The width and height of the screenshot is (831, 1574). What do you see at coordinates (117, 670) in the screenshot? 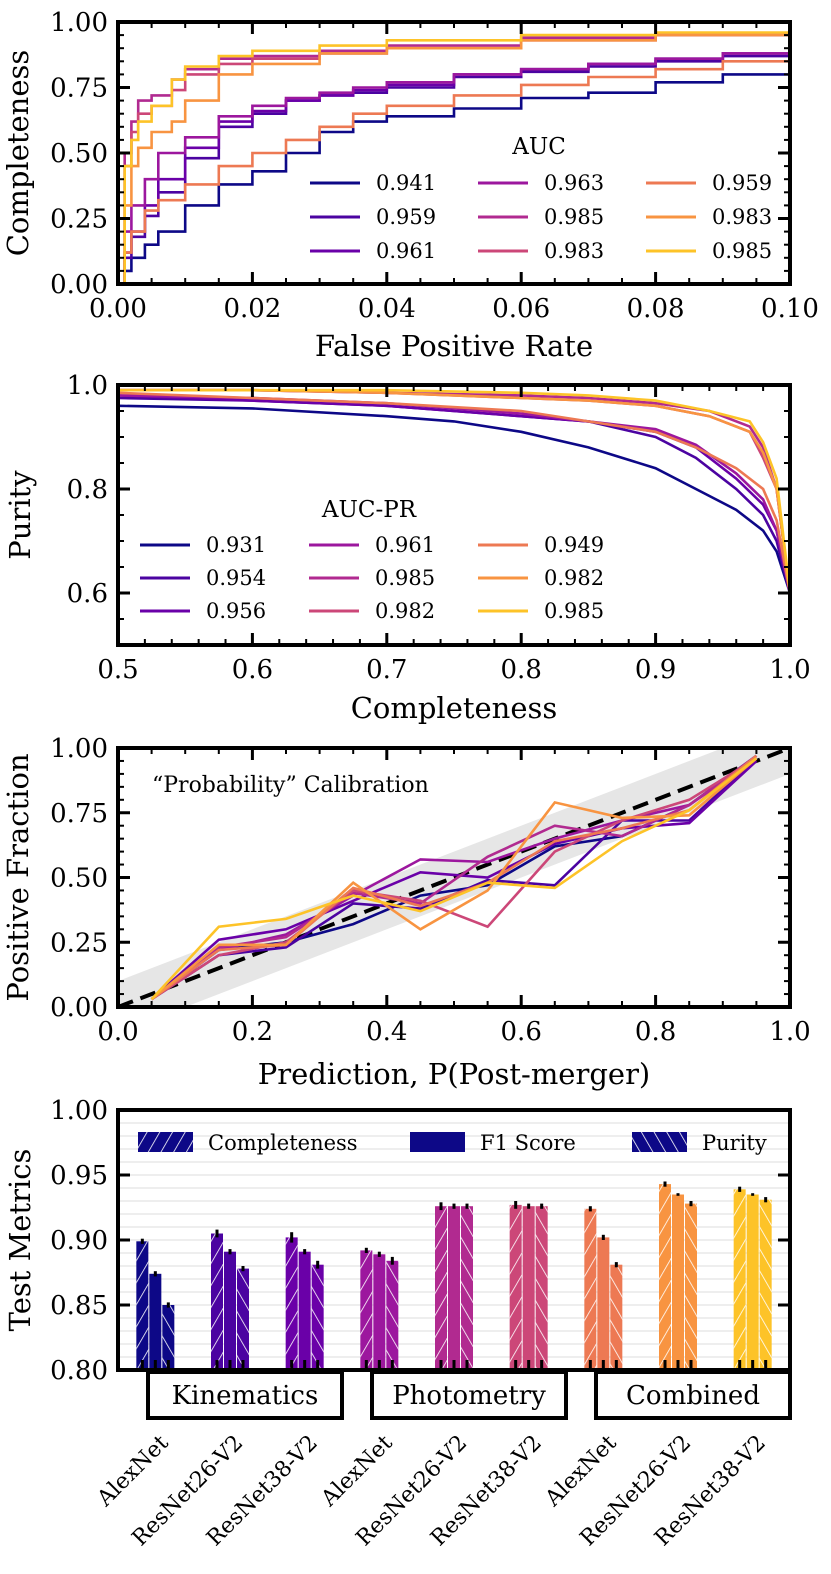
I see `x-tick-label: 0.5` at bounding box center [117, 670].